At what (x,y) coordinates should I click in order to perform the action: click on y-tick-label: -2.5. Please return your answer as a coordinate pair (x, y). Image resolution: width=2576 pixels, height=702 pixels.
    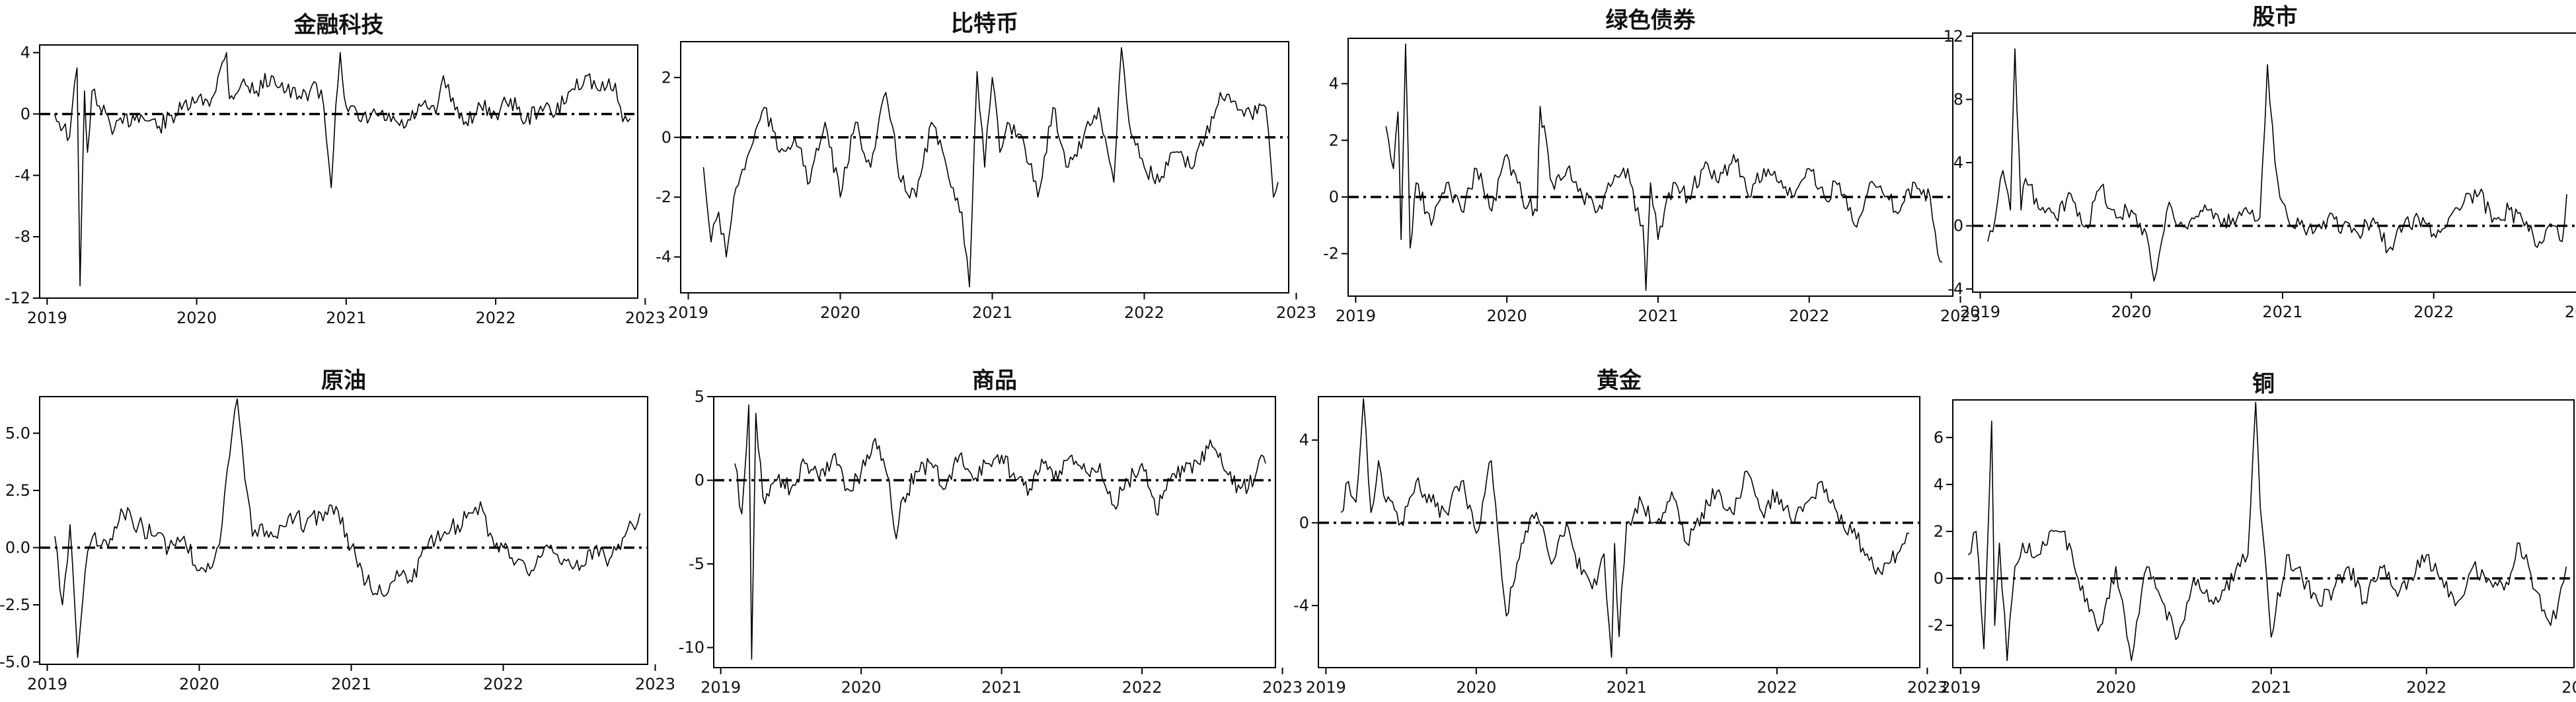
    Looking at the image, I should click on (15, 605).